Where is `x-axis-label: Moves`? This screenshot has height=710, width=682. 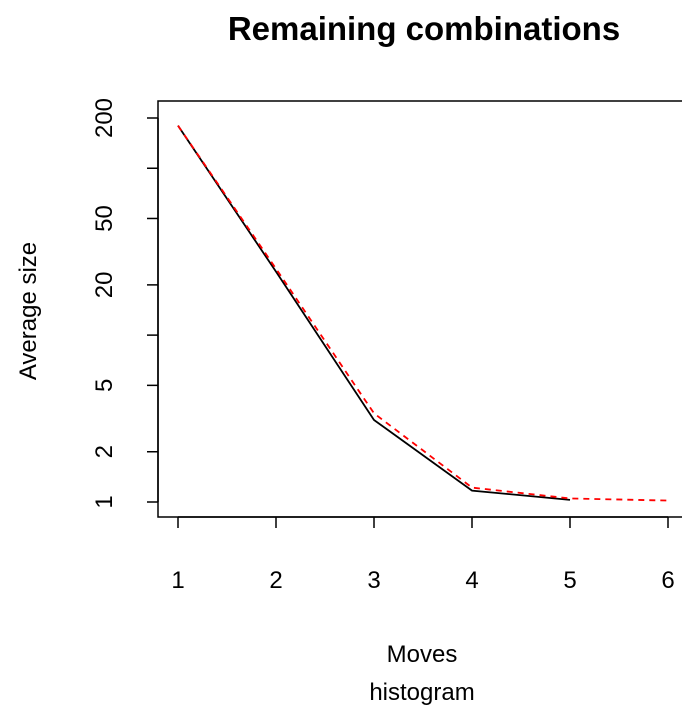 x-axis-label: Moves is located at coordinates (422, 654).